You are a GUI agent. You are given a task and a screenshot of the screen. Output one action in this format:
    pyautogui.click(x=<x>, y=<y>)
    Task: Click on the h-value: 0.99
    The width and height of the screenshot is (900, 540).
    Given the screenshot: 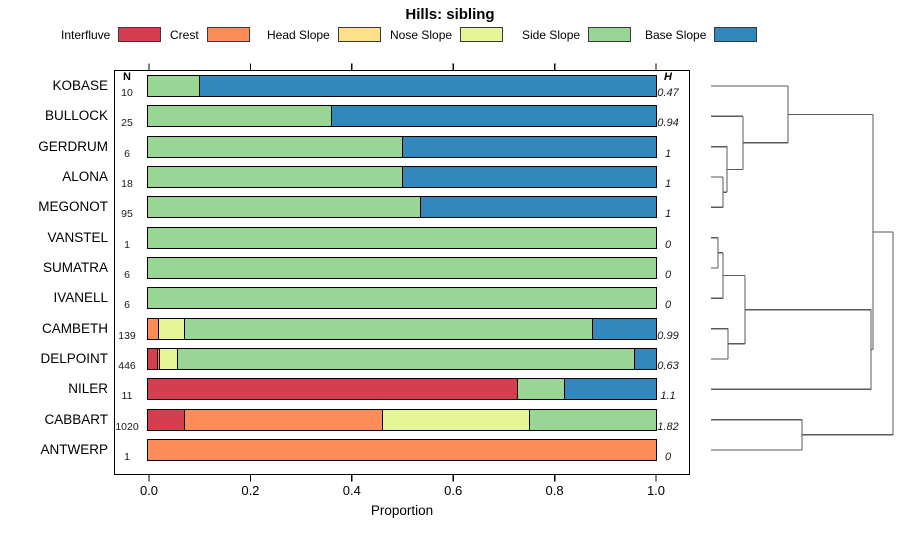 What is the action you would take?
    pyautogui.click(x=668, y=335)
    